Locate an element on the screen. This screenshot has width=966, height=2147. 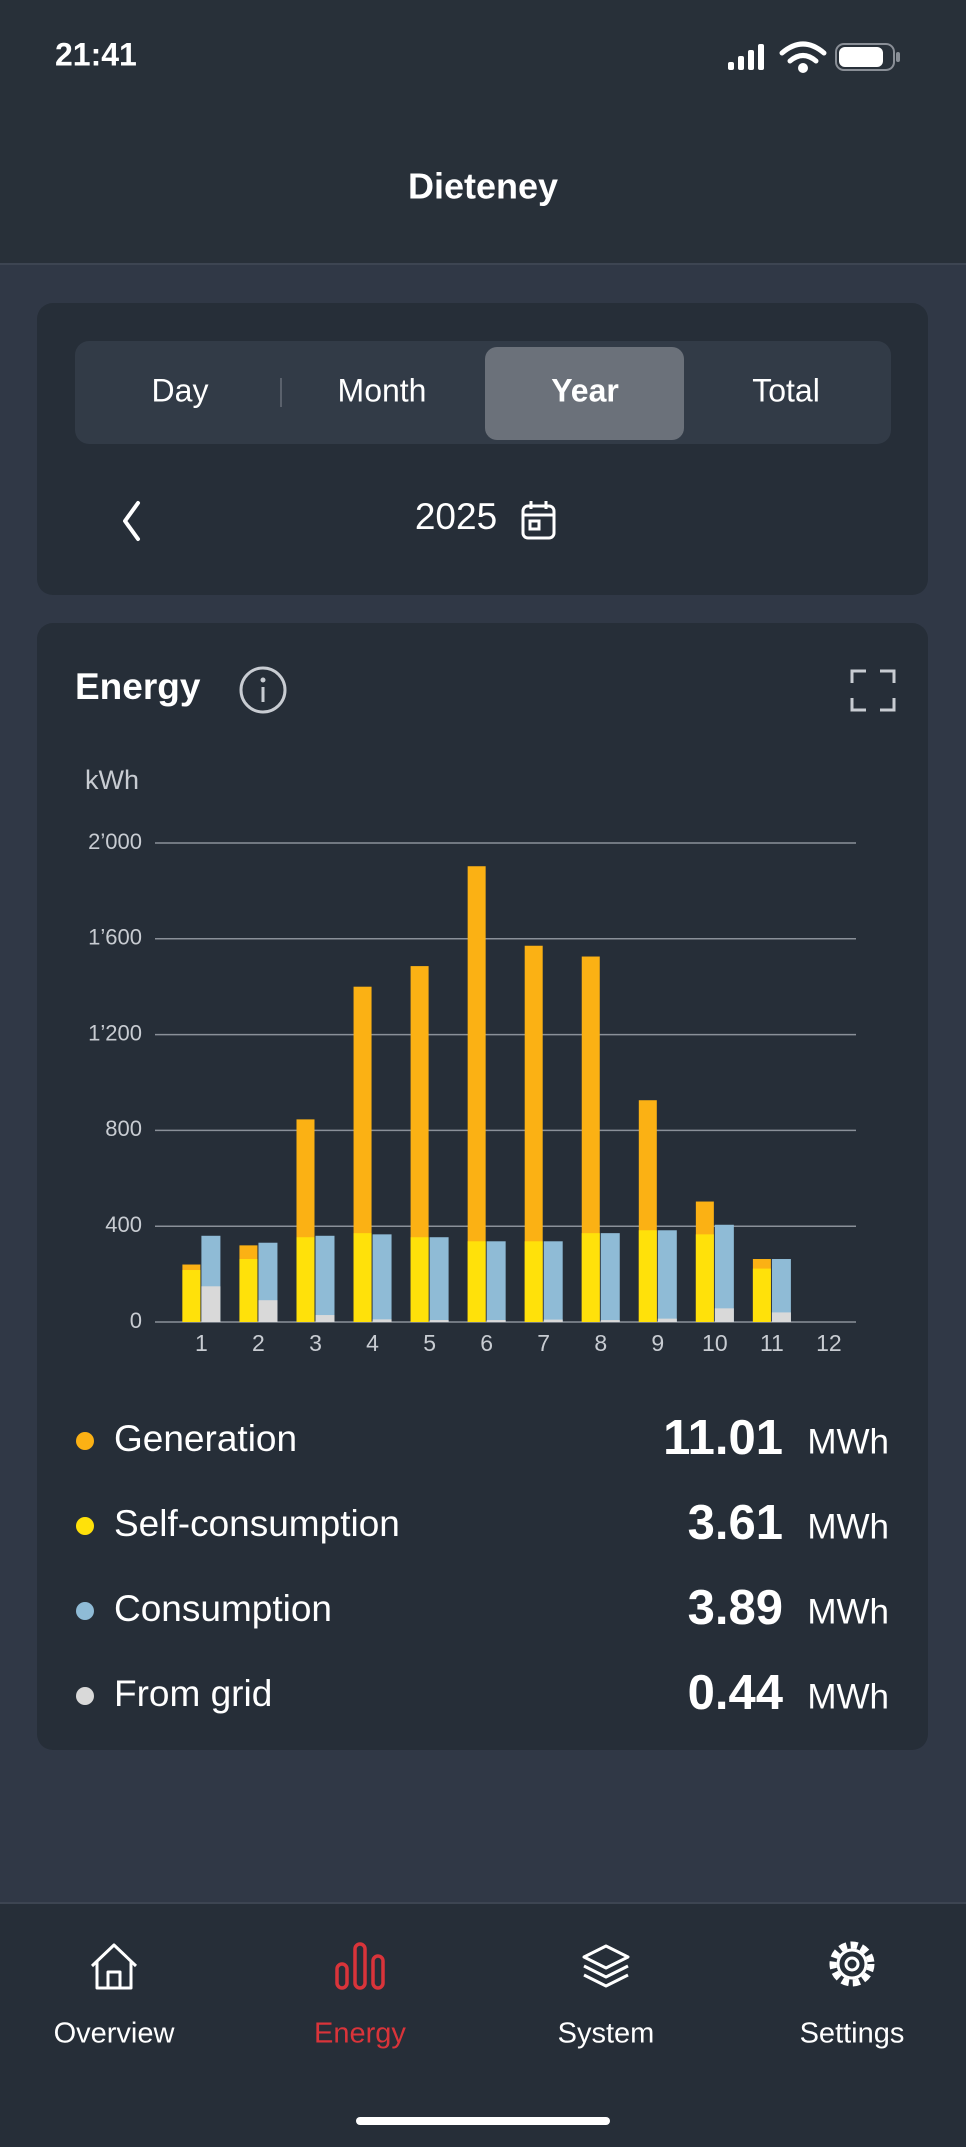
tab-bar is located at coordinates (483, 392).